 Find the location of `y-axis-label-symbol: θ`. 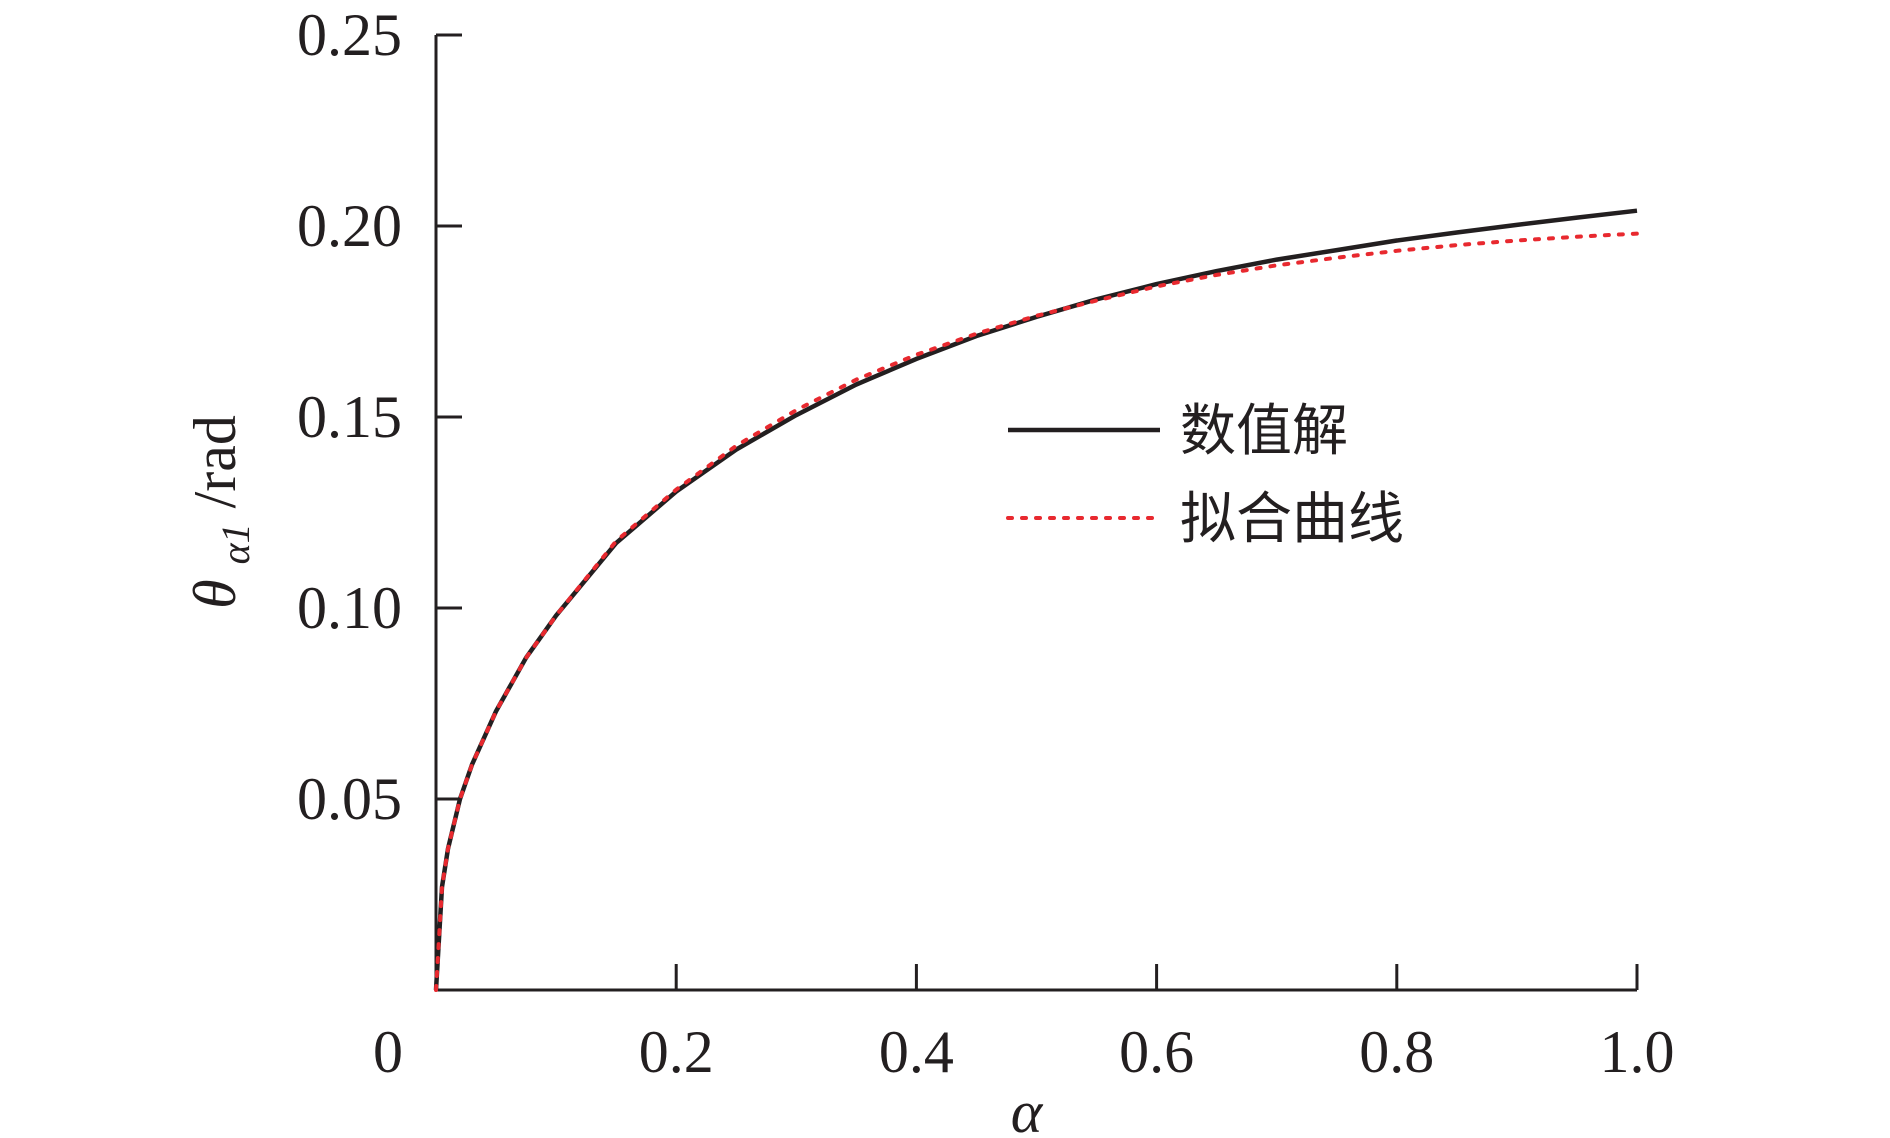

y-axis-label-symbol: θ is located at coordinates (215, 593).